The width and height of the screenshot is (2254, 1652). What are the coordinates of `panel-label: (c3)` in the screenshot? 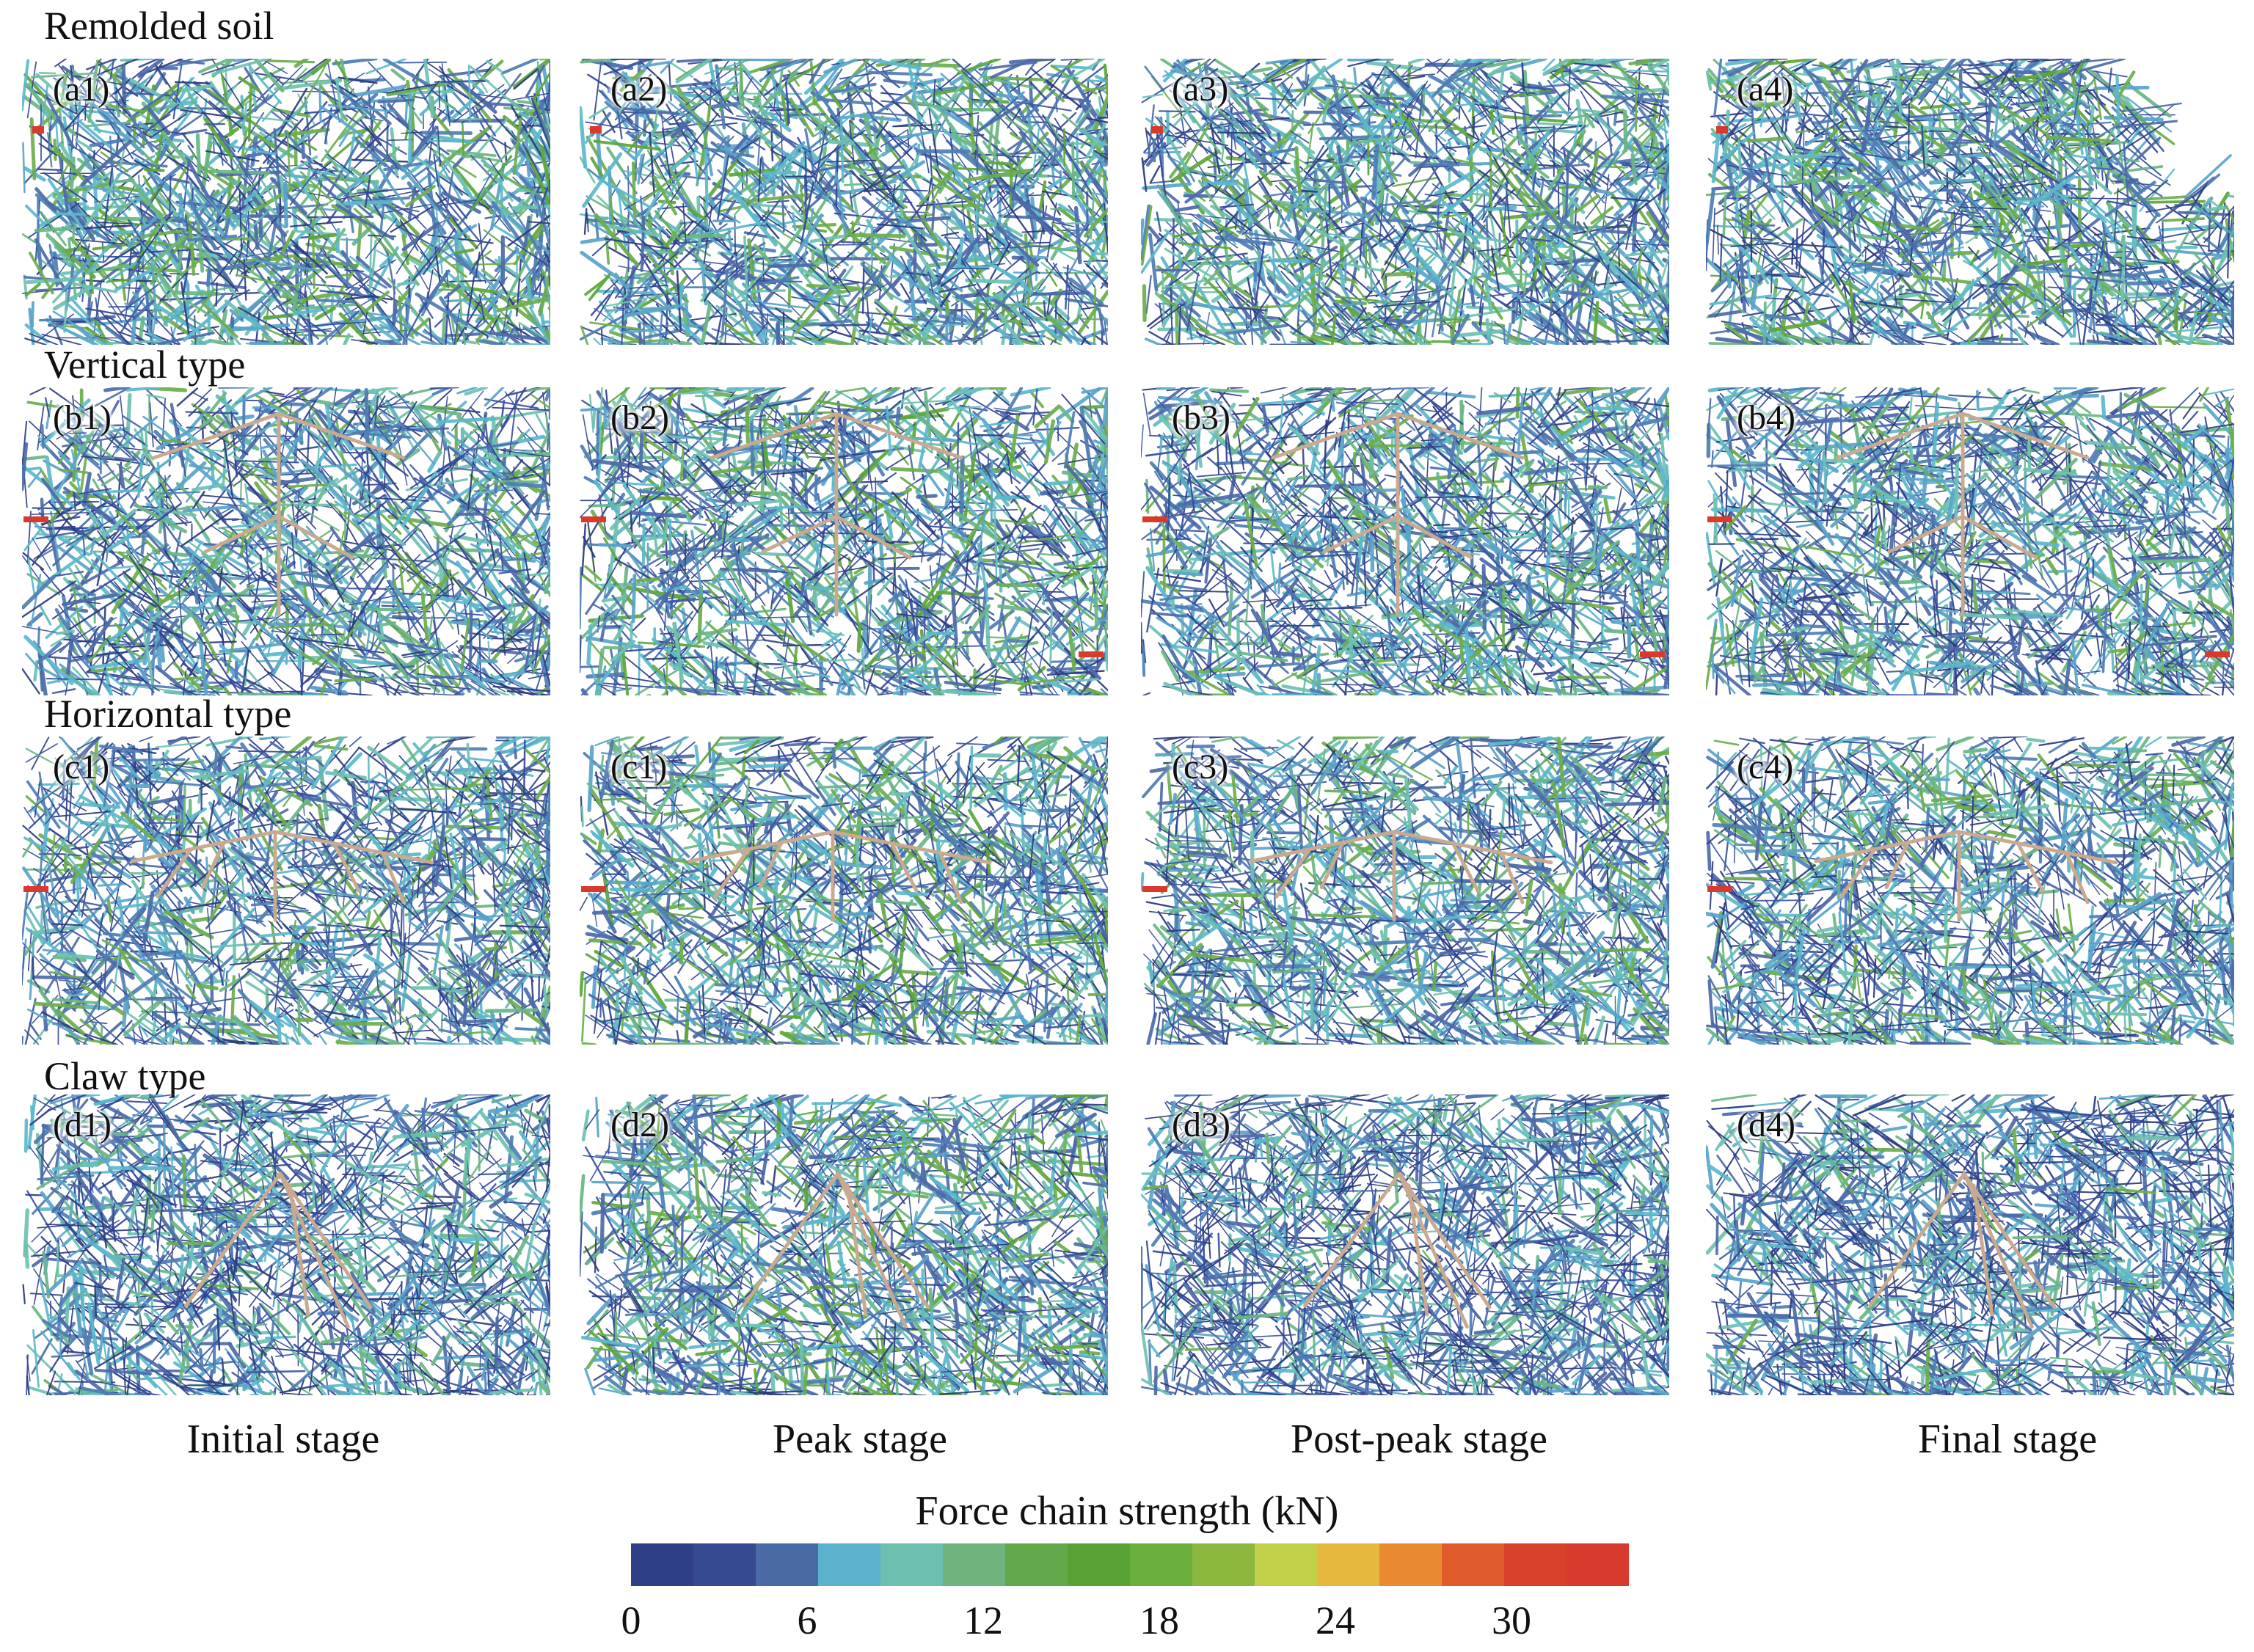 It's located at (1200, 767).